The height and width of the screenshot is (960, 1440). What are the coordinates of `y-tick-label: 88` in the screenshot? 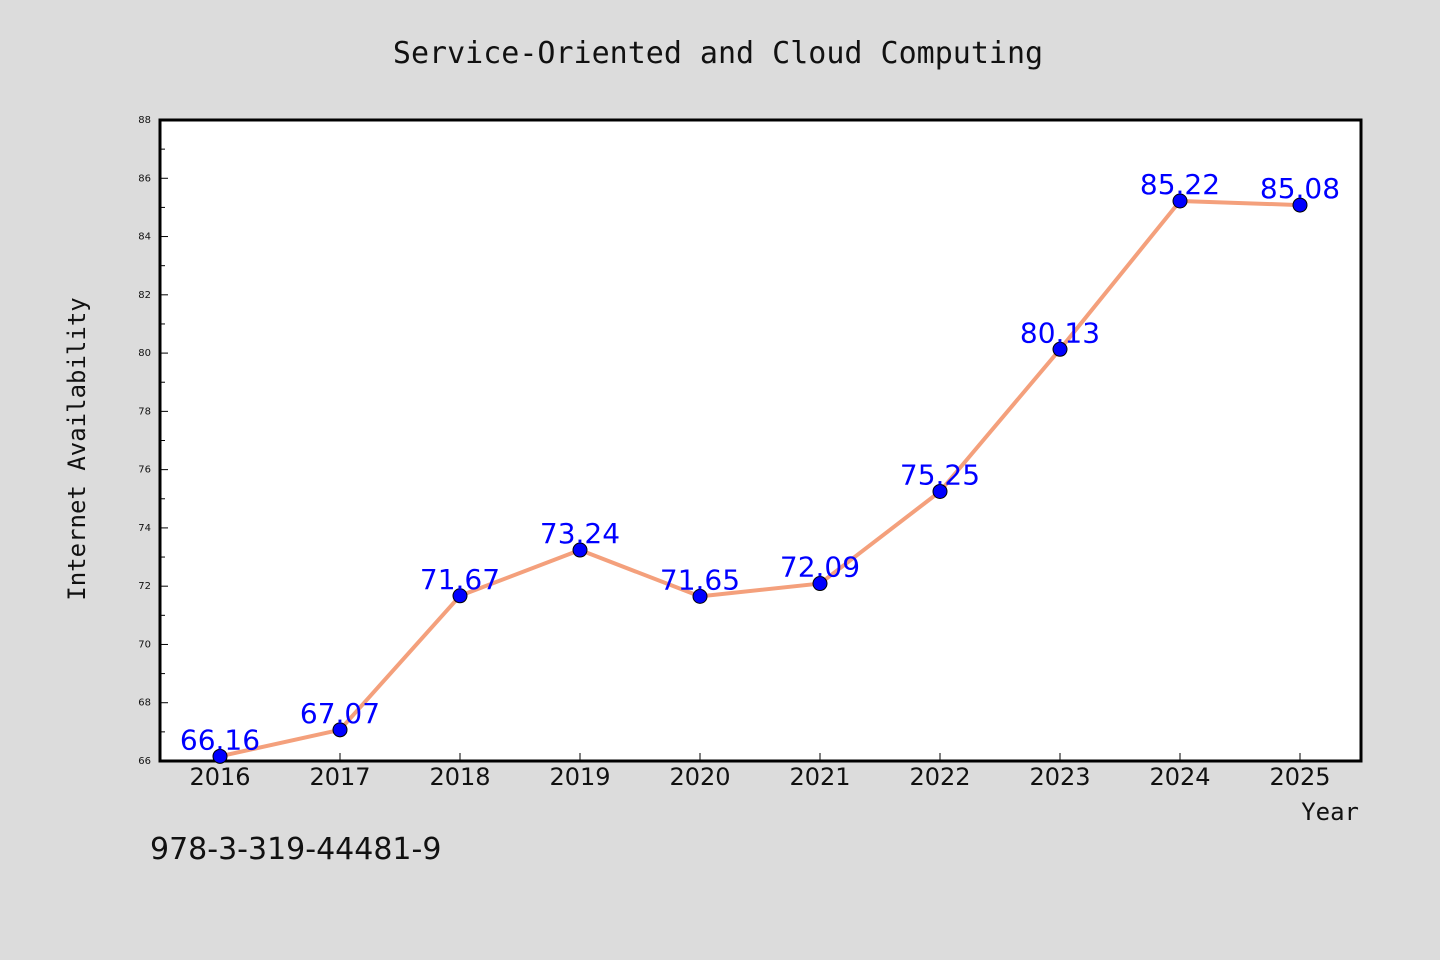 It's located at (144, 120).